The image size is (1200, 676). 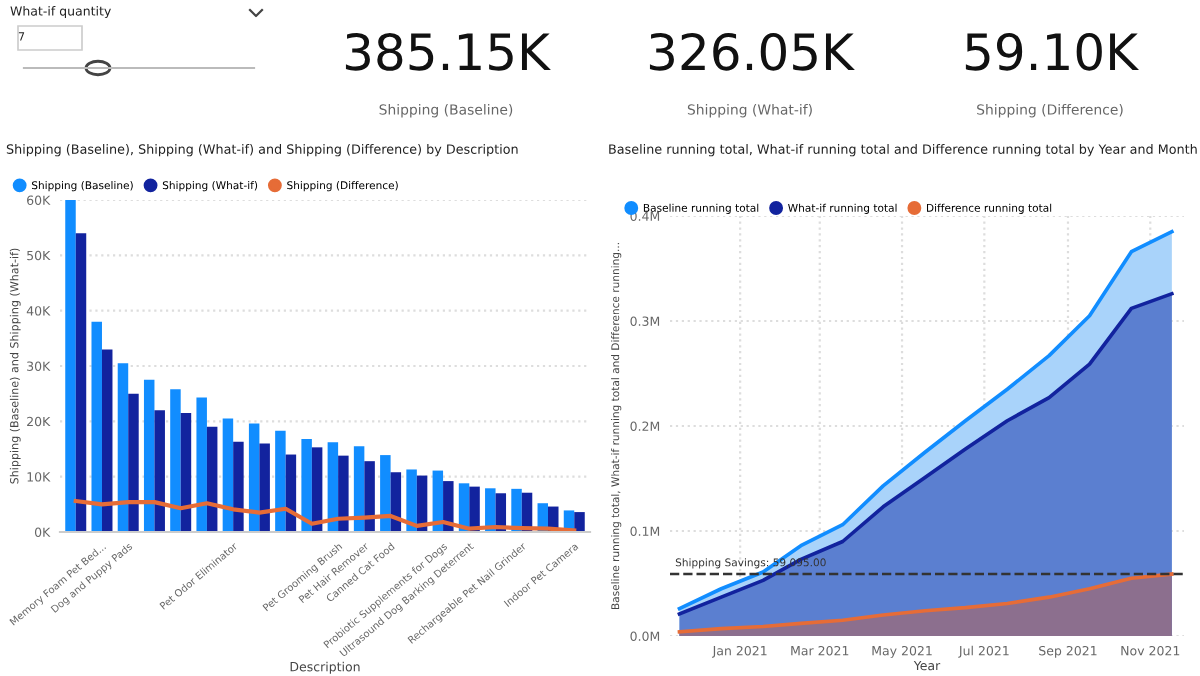 I want to click on text: 326.05K, so click(x=752, y=51).